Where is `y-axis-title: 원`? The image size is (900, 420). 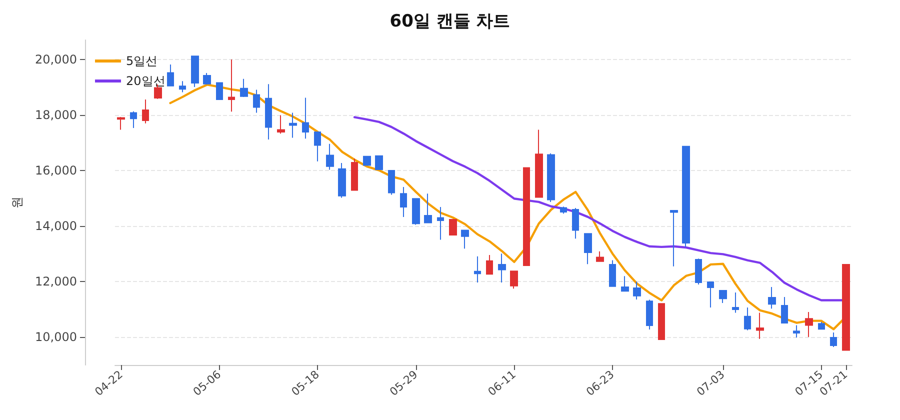 y-axis-title: 원 is located at coordinates (17, 202).